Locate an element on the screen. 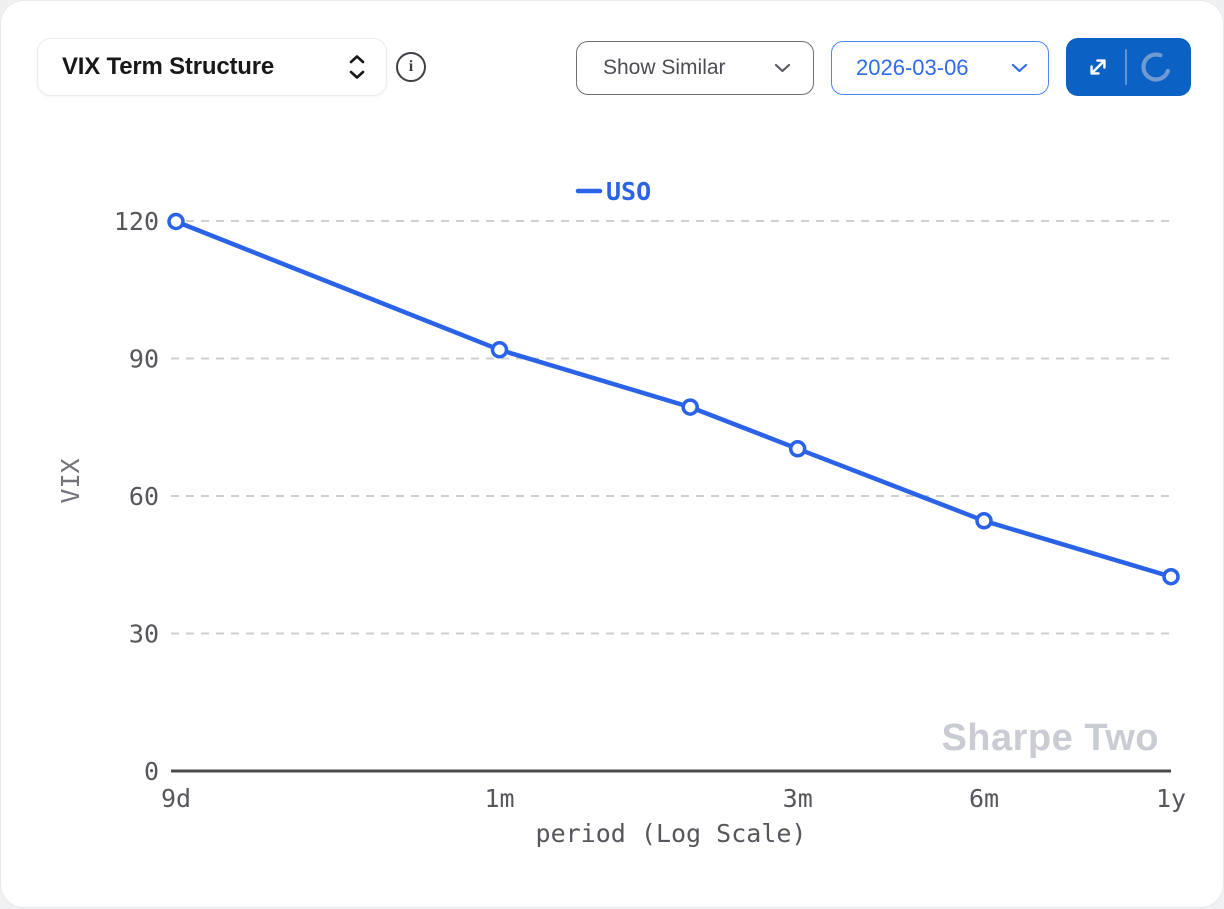 This screenshot has height=909, width=1224. x-tick-label: 6m is located at coordinates (984, 798).